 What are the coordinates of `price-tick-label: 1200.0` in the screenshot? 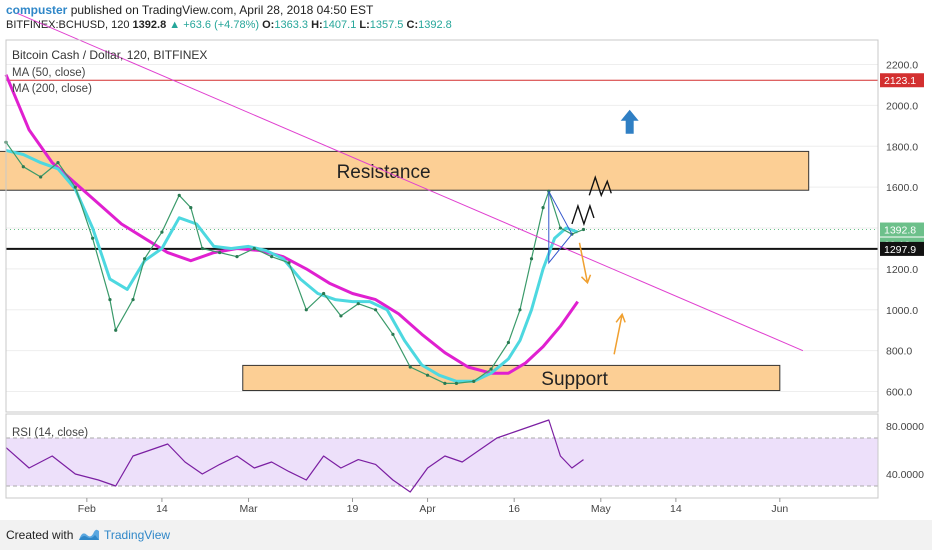 It's located at (902, 270).